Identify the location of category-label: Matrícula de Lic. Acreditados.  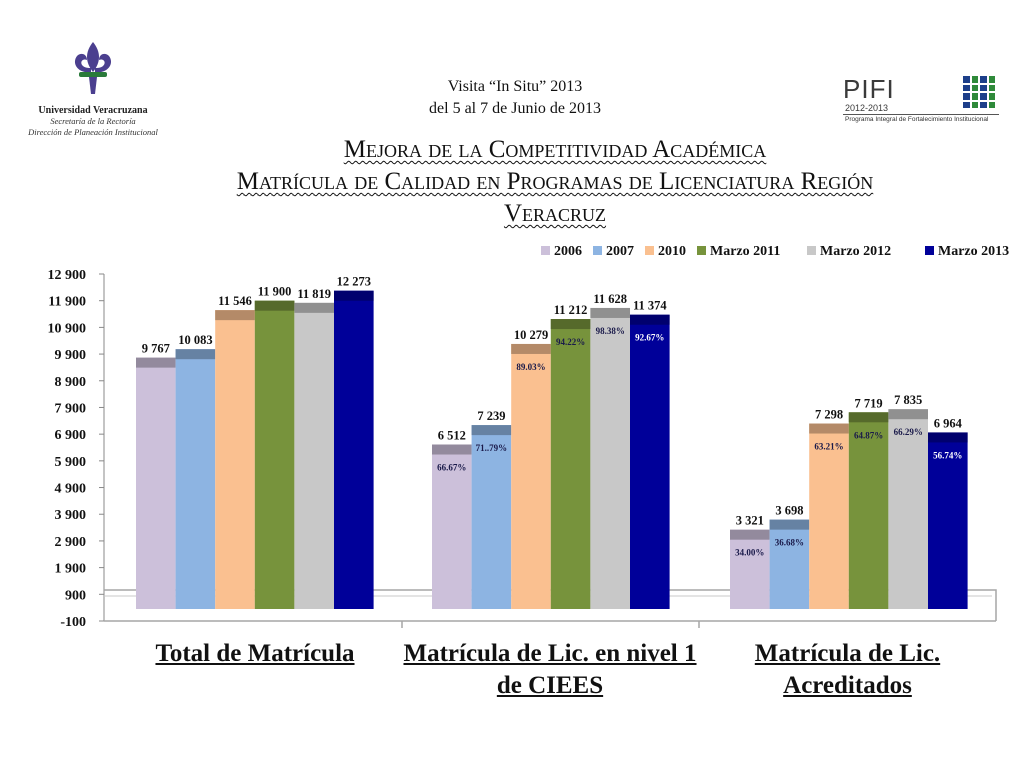
(847, 669).